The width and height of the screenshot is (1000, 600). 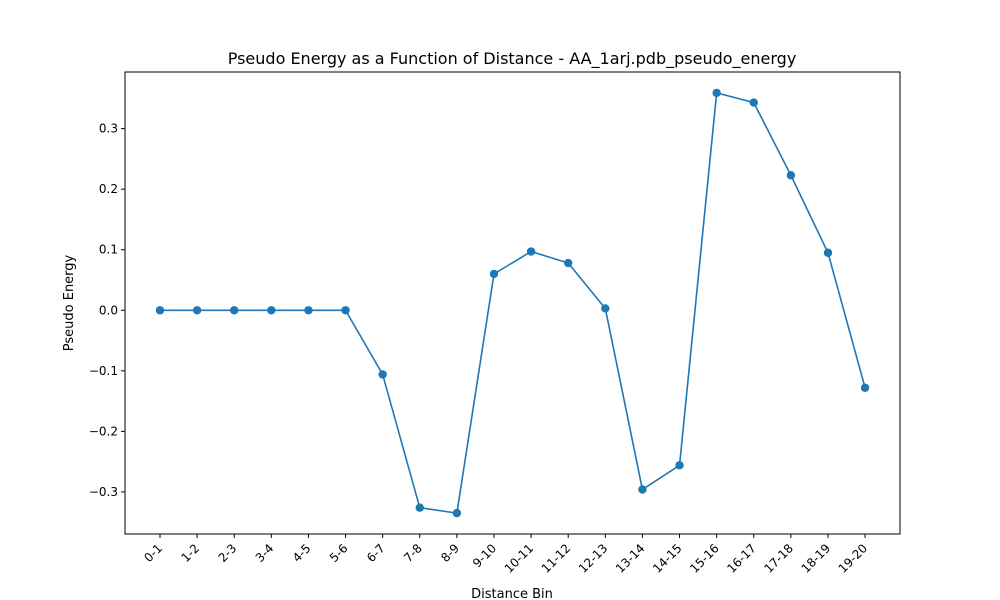 I want to click on y-axis: −0.3 −0.2 −0.1 0.0 0.1 0.2 0.3, so click(x=107, y=310).